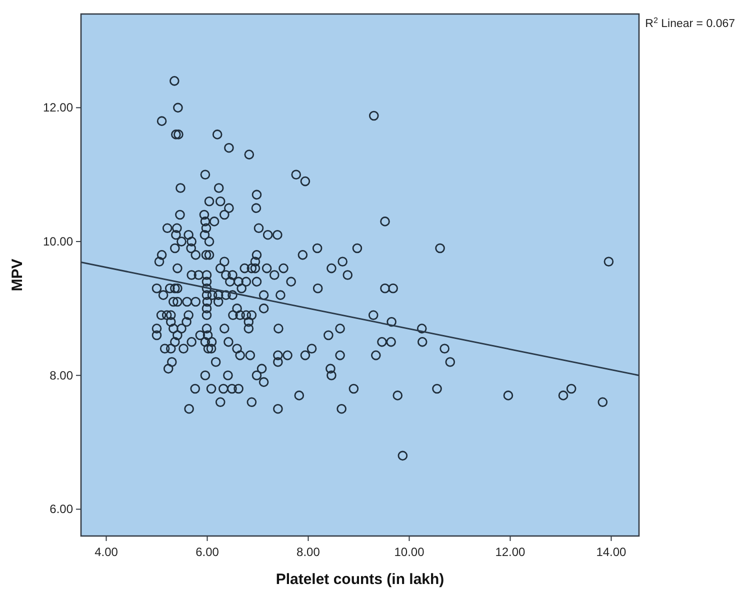 Image resolution: width=739 pixels, height=592 pixels. Describe the element at coordinates (58, 241) in the screenshot. I see `y-tick-label: 10.00` at that location.